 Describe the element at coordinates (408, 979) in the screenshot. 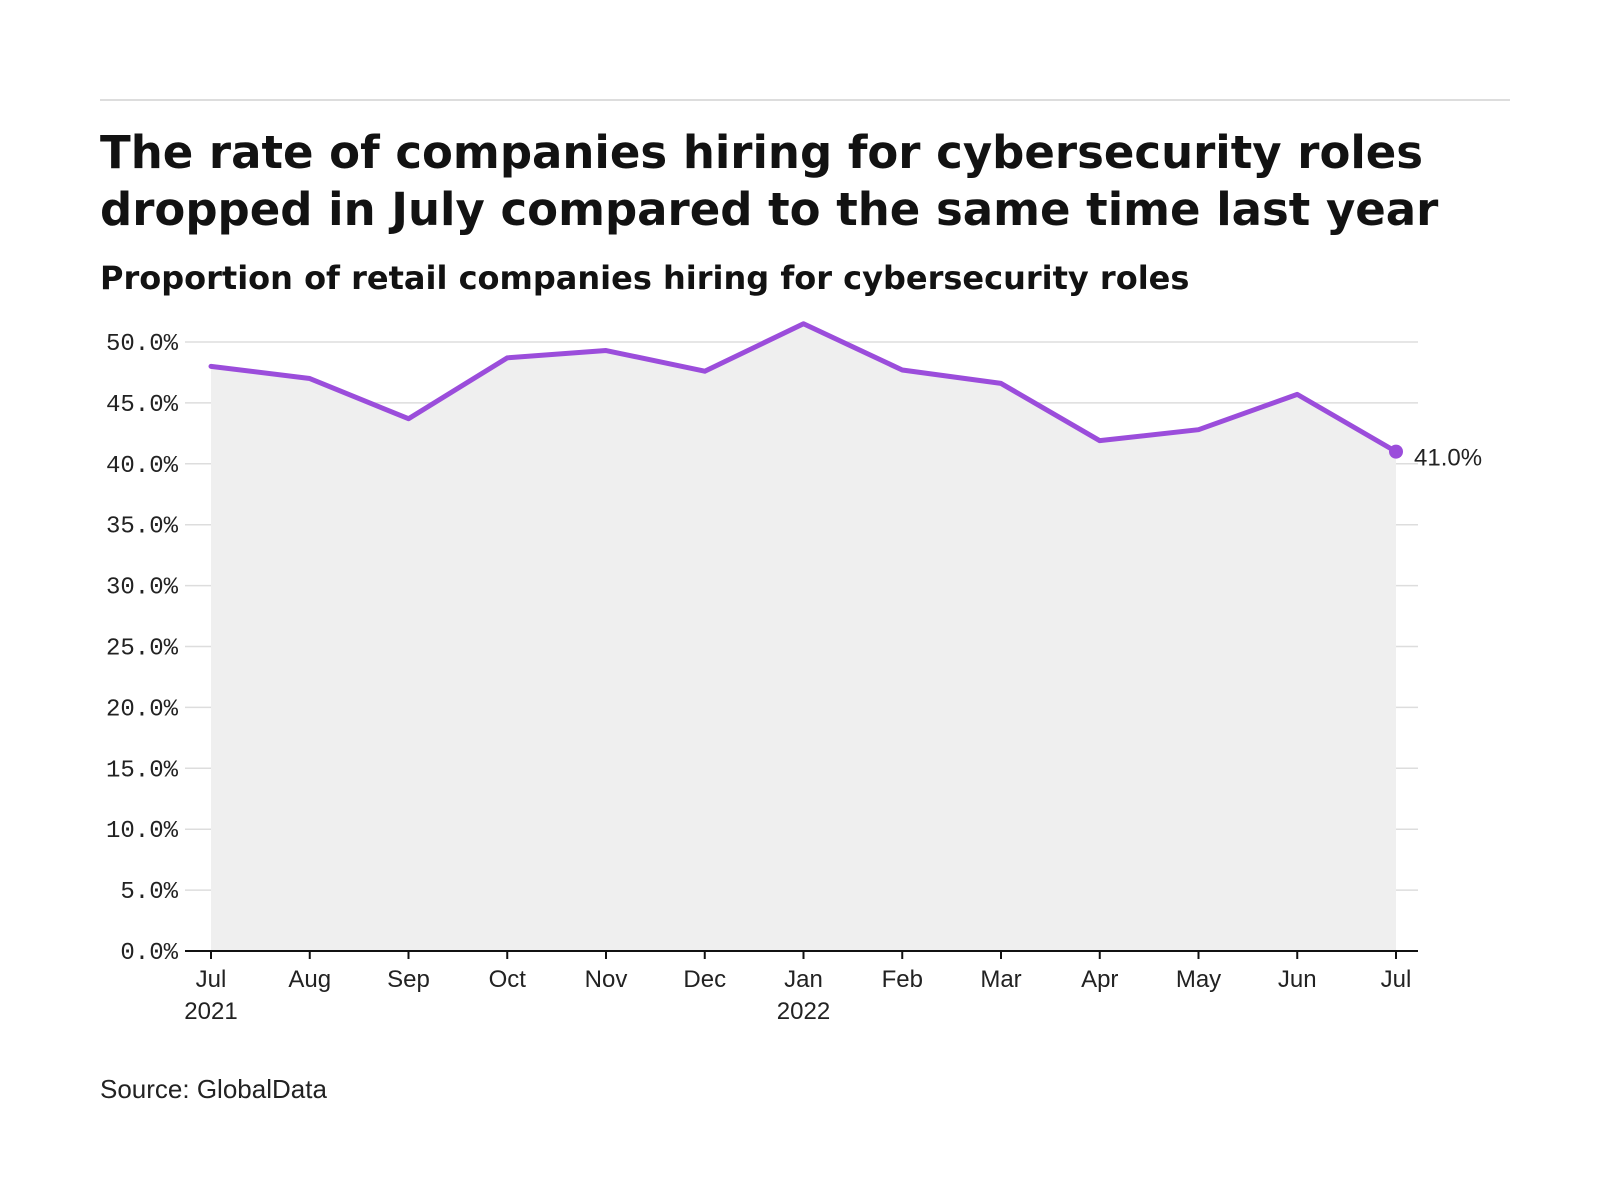

I see `x-tick-label: Sep` at that location.